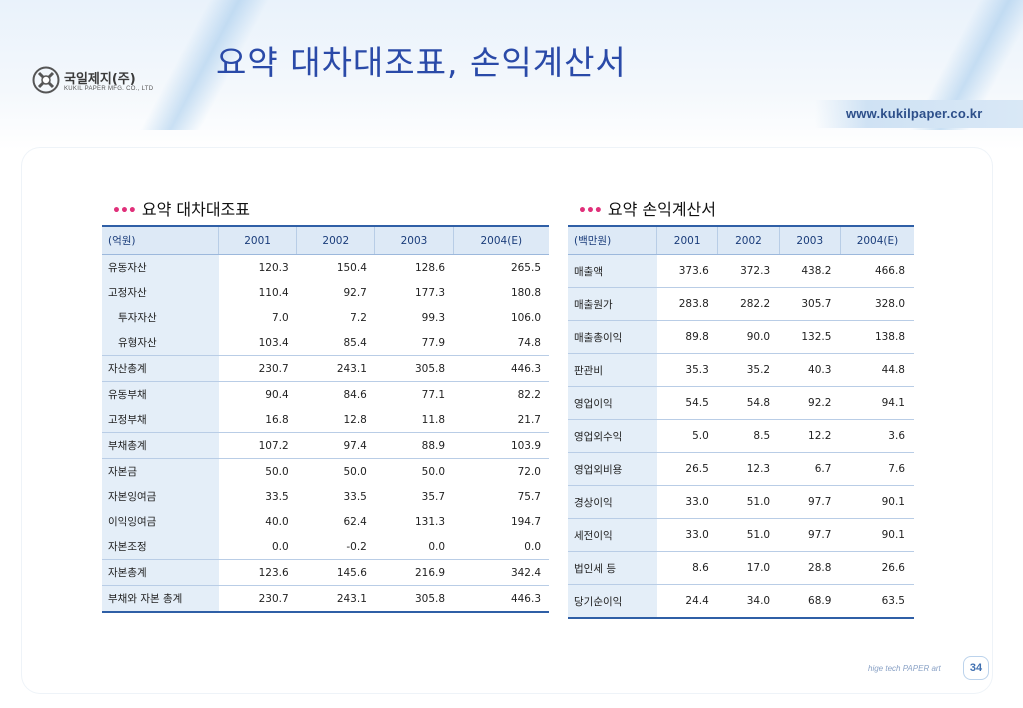 Image resolution: width=1023 pixels, height=708 pixels. What do you see at coordinates (748, 271) in the screenshot?
I see `value-cell: 372.3` at bounding box center [748, 271].